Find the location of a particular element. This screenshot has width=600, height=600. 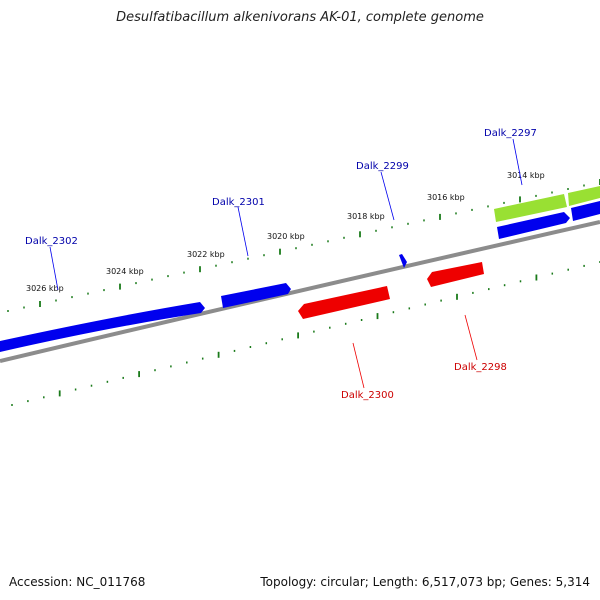

tick-label-3014: 3014 kbp is located at coordinates (526, 175).